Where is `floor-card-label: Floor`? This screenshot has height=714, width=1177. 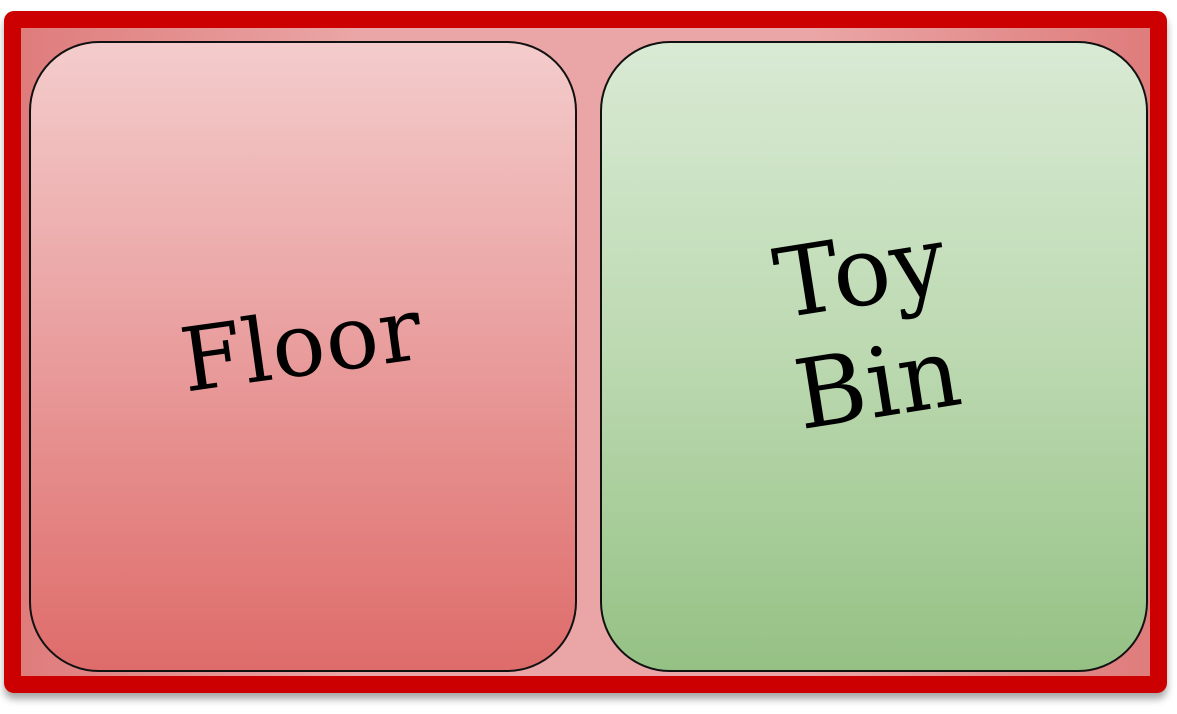 floor-card-label: Floor is located at coordinates (301, 344).